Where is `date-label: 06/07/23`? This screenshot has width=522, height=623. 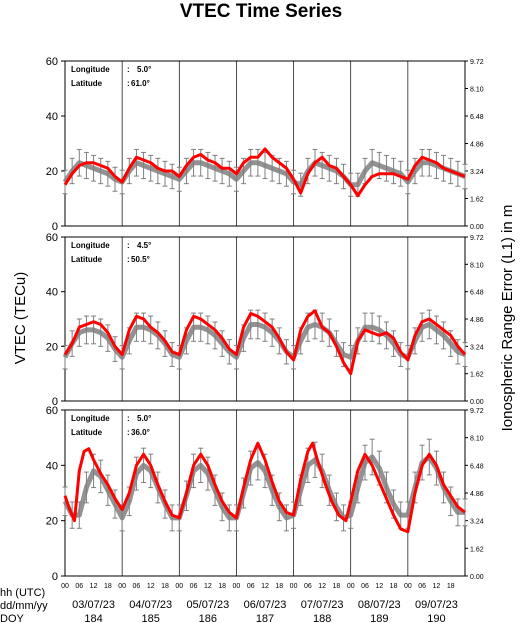 date-label: 06/07/23 is located at coordinates (265, 605).